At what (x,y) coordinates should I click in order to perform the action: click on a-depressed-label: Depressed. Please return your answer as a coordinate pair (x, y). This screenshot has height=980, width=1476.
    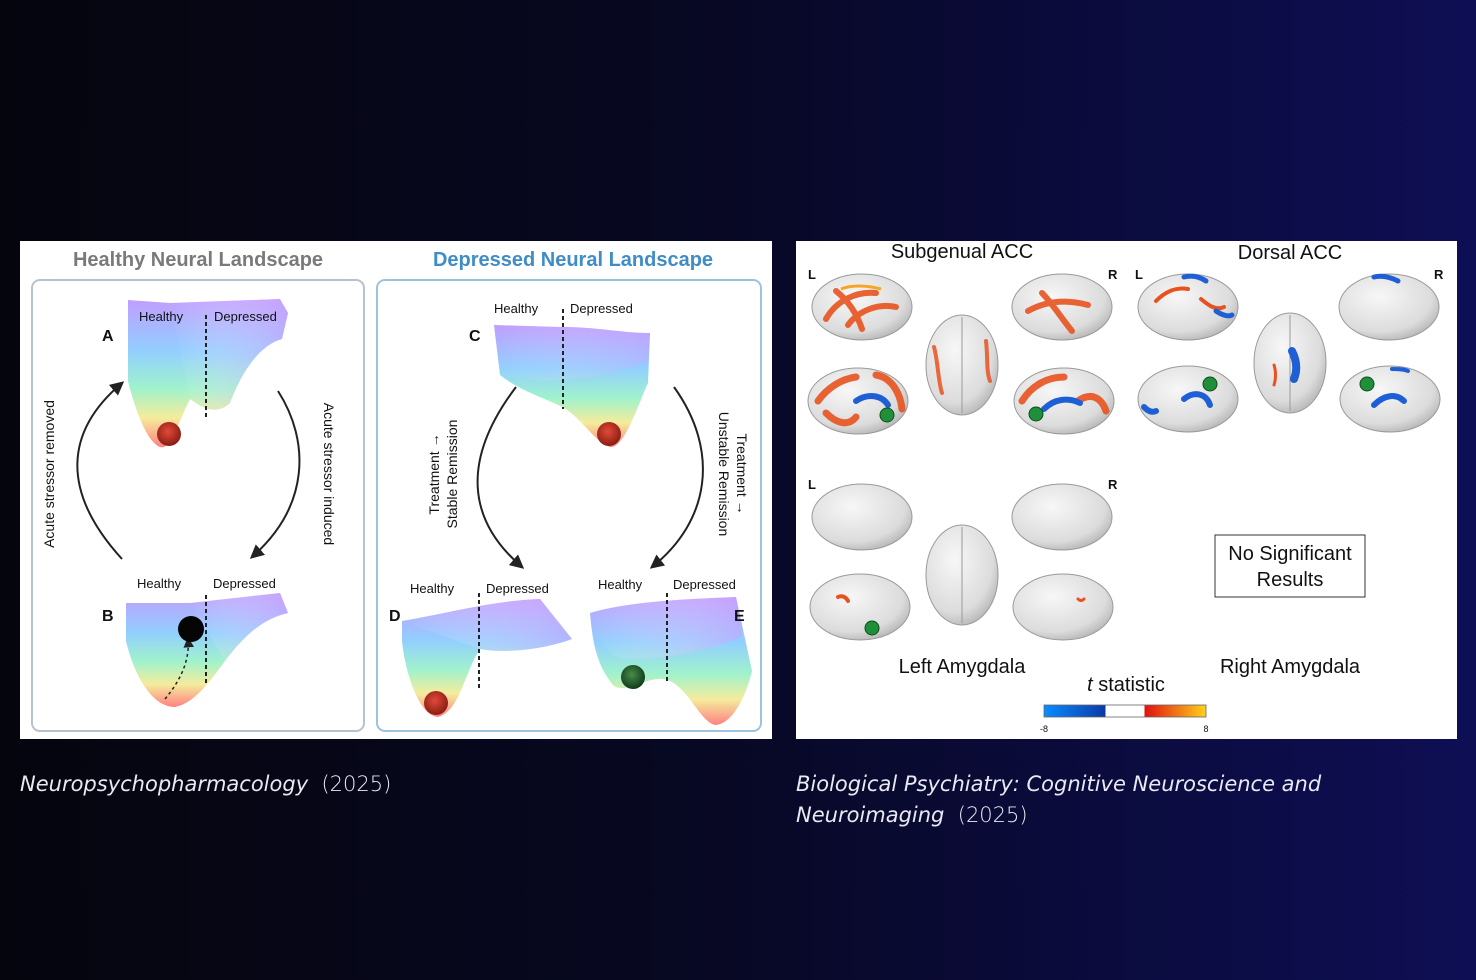
    Looking at the image, I should click on (245, 316).